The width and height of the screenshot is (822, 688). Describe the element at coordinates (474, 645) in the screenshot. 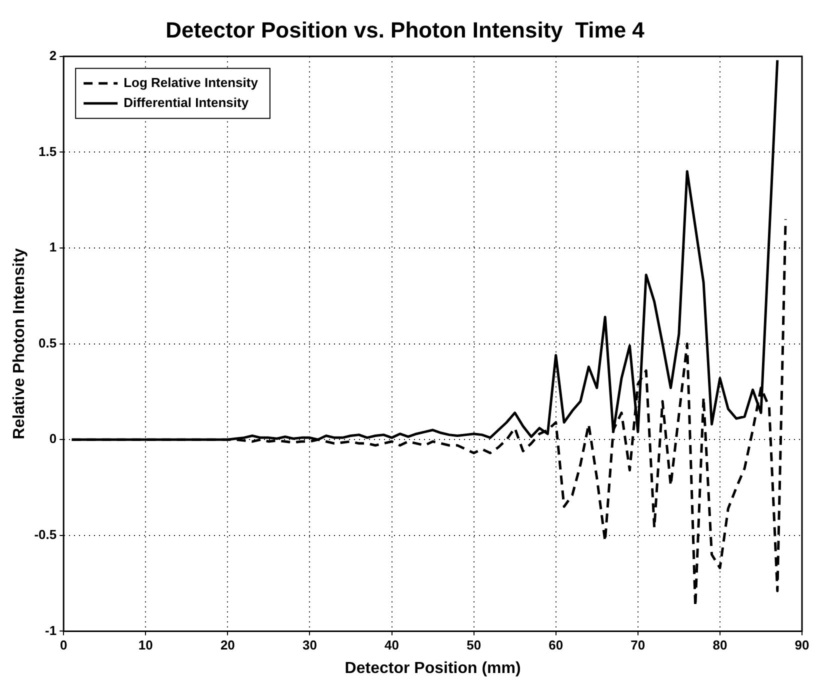

I see `x-tick-label: 50` at that location.